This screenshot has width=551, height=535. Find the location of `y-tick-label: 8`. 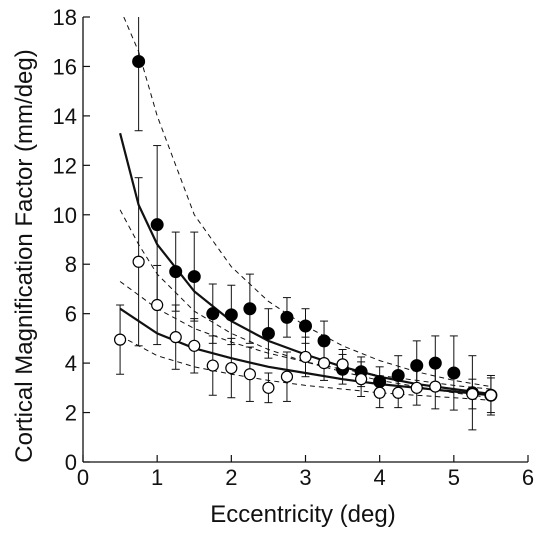

y-tick-label: 8 is located at coordinates (71, 264).